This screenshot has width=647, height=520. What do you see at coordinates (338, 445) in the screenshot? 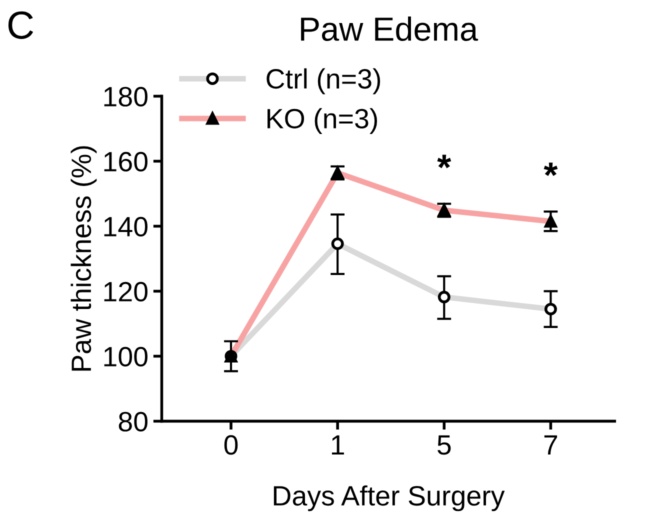
I see `x-tick-label: 1` at bounding box center [338, 445].